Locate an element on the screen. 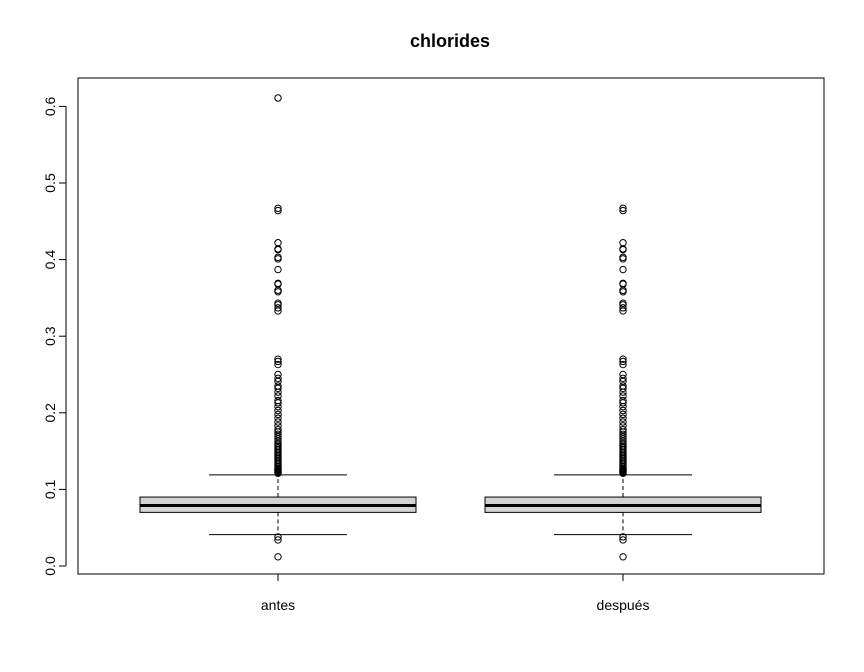 The width and height of the screenshot is (864, 672). x-axis: antes después is located at coordinates (455, 593).